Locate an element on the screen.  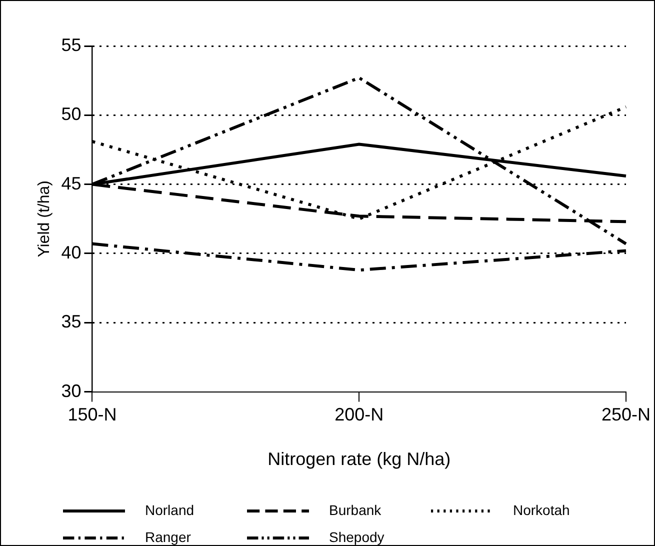
y-tick-label: 40 is located at coordinates (71, 252).